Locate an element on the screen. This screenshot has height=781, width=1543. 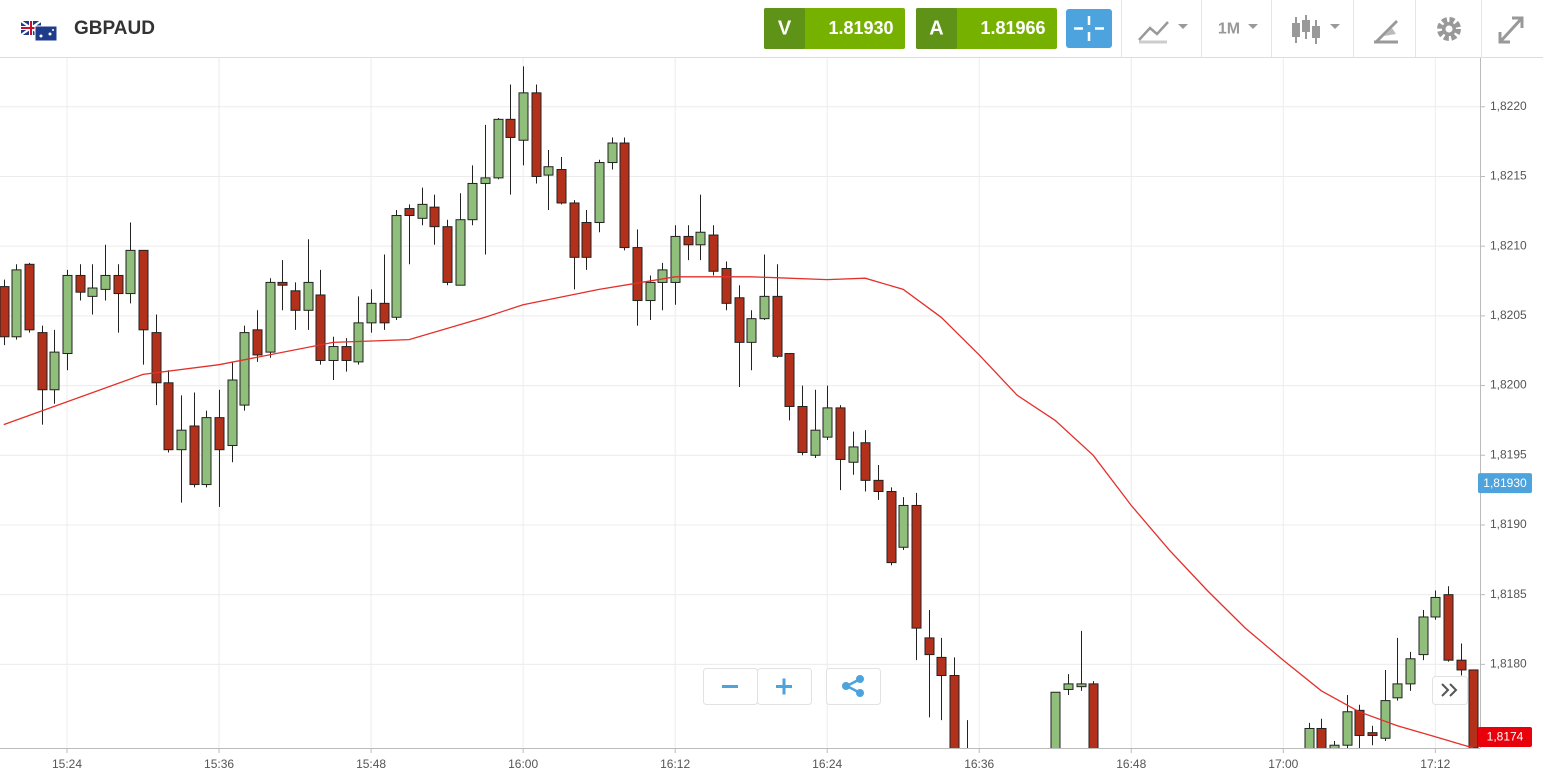
x-tick-label: 15:36 is located at coordinates (219, 764).